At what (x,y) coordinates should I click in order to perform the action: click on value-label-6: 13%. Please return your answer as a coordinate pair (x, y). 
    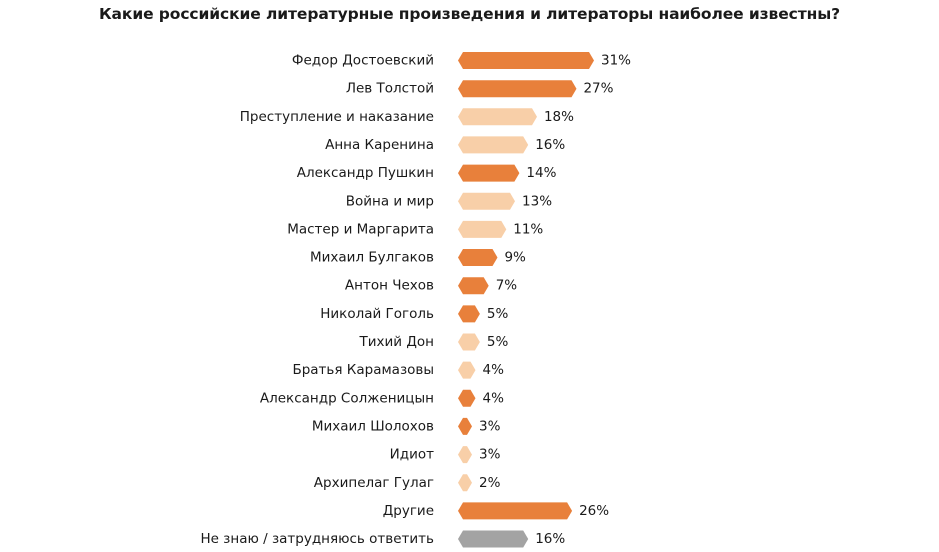
    Looking at the image, I should click on (537, 201).